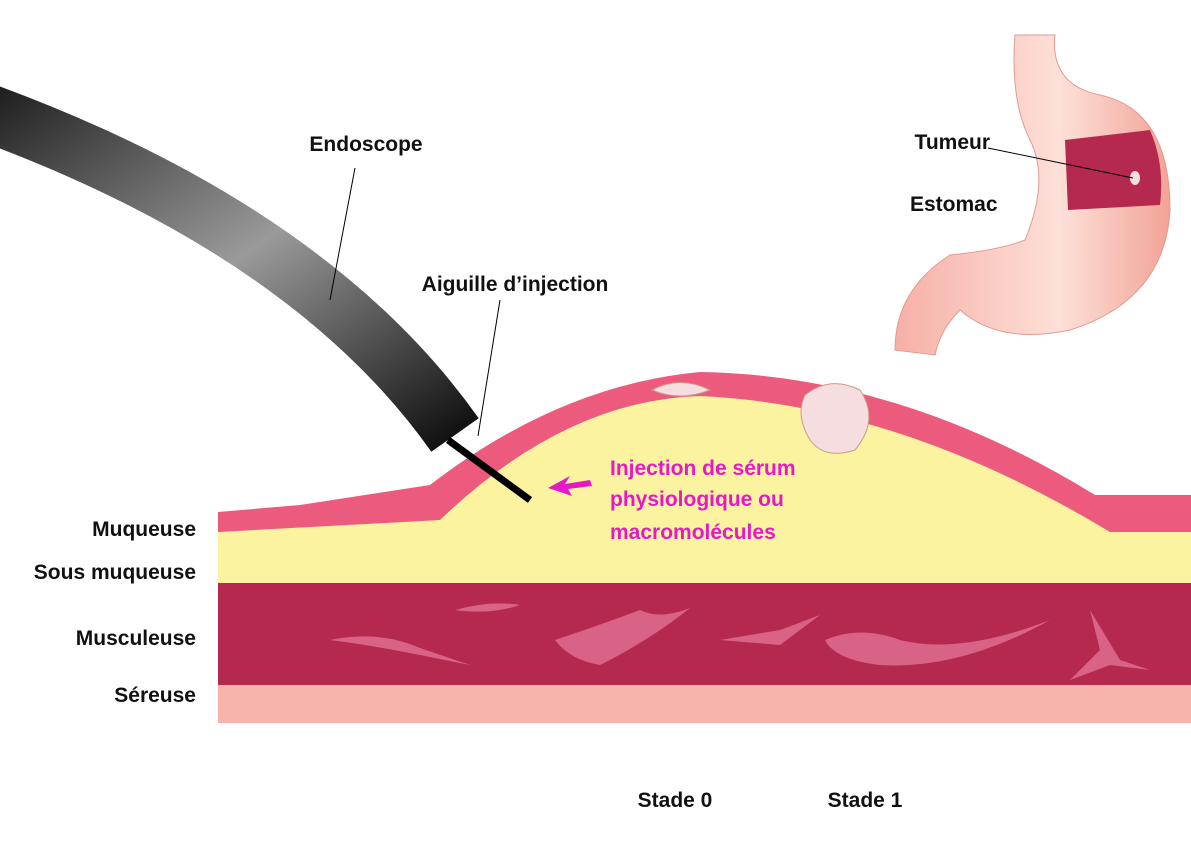  Describe the element at coordinates (144, 529) in the screenshot. I see `layer-label: Muqueuse` at that location.